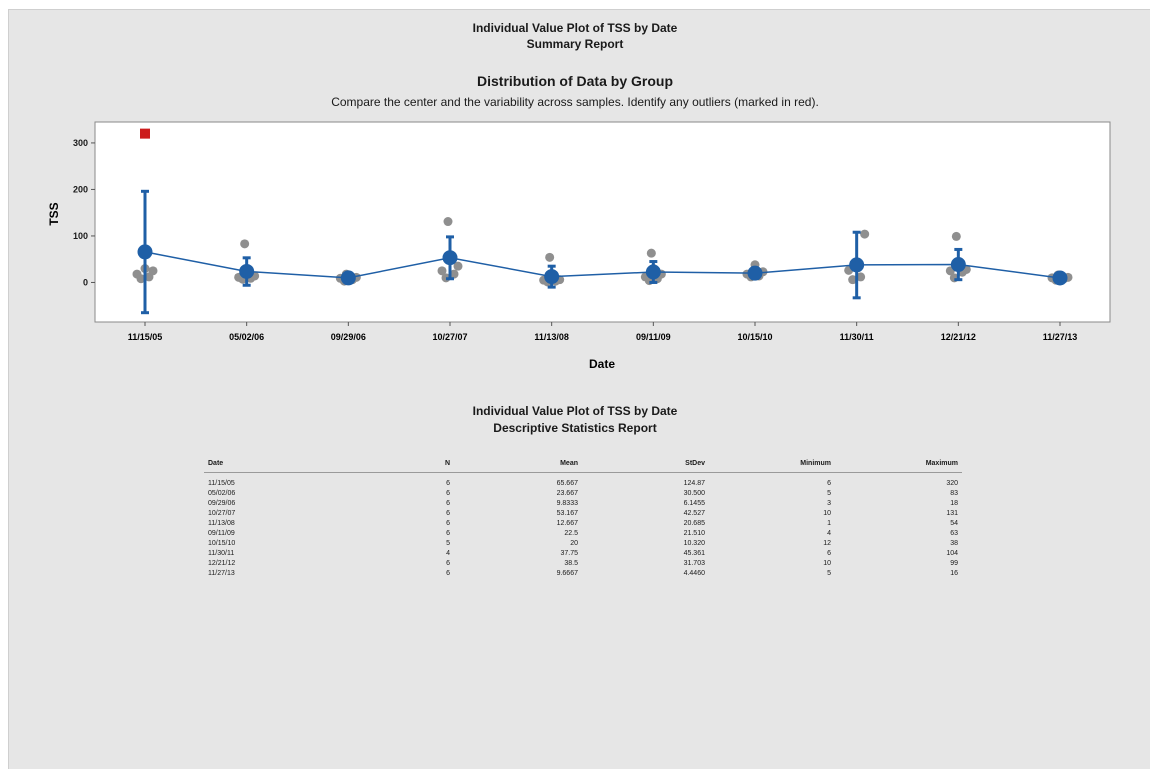  Describe the element at coordinates (551, 337) in the screenshot. I see `x-tick-label: 11/13/08` at that location.